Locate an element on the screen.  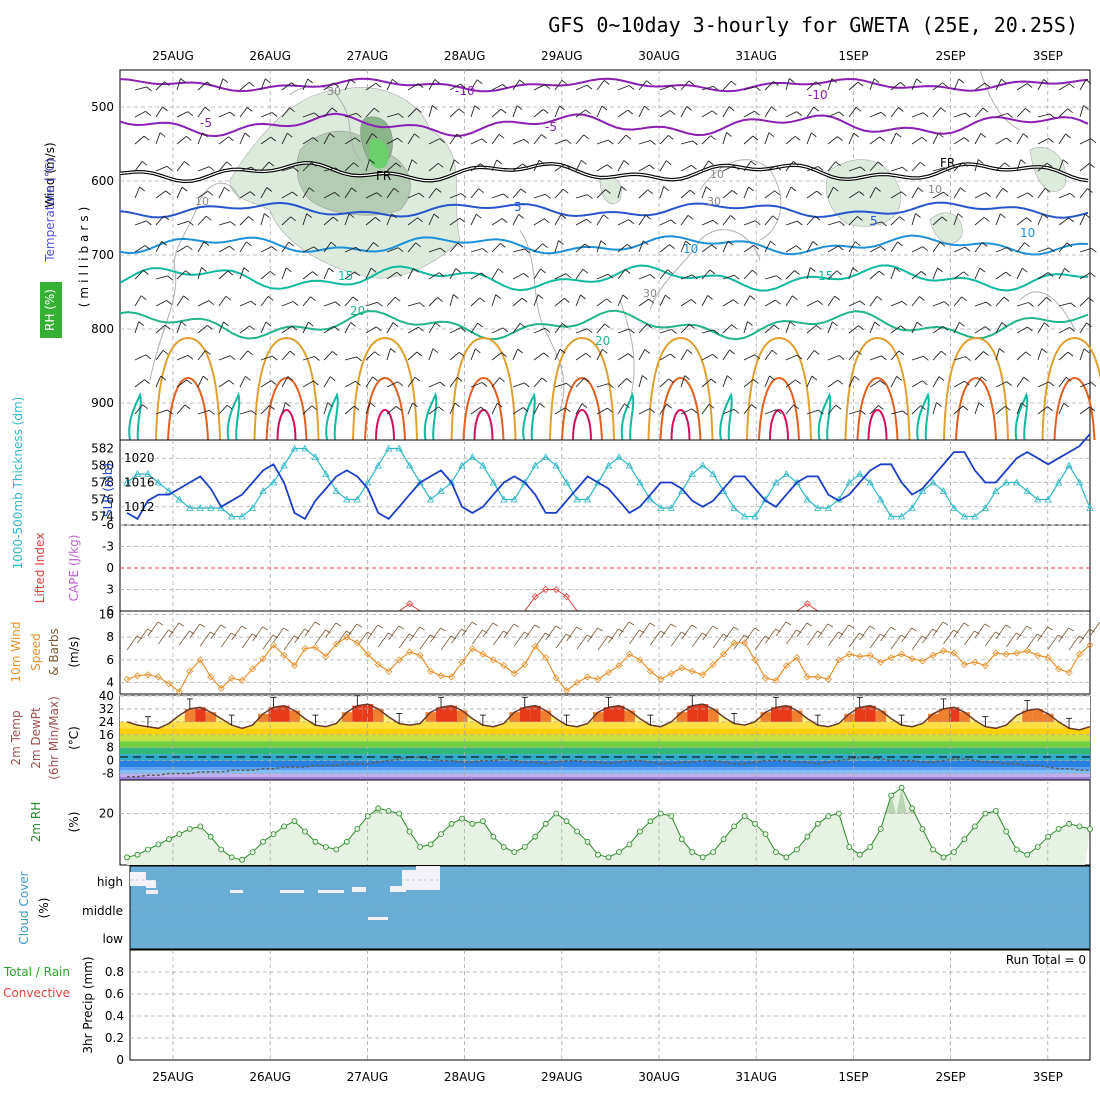
precip-axis-ticks: 0.80.60.40.20 is located at coordinates (114, 1016).